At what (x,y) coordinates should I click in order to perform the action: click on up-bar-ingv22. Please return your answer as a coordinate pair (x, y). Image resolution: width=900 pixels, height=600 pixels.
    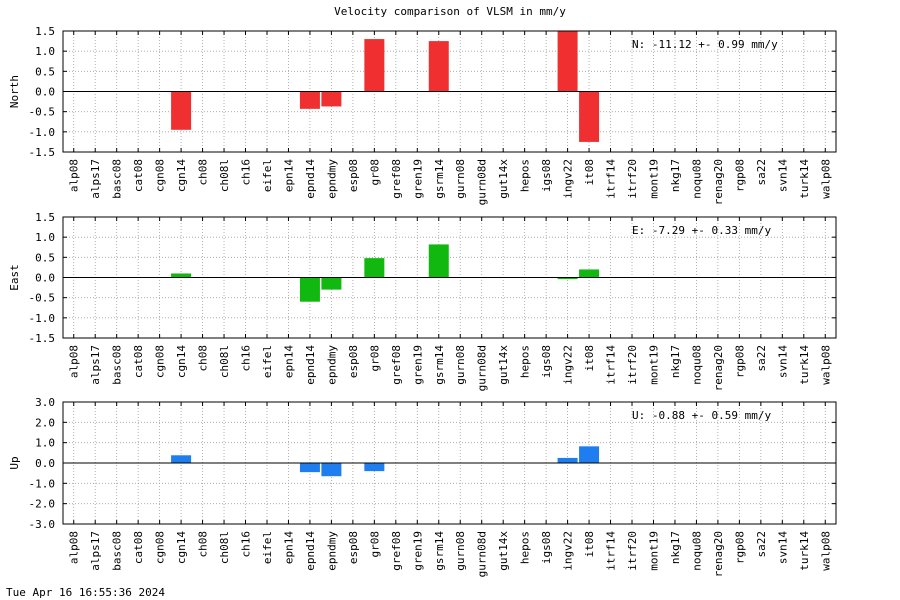
    Looking at the image, I should click on (567, 460).